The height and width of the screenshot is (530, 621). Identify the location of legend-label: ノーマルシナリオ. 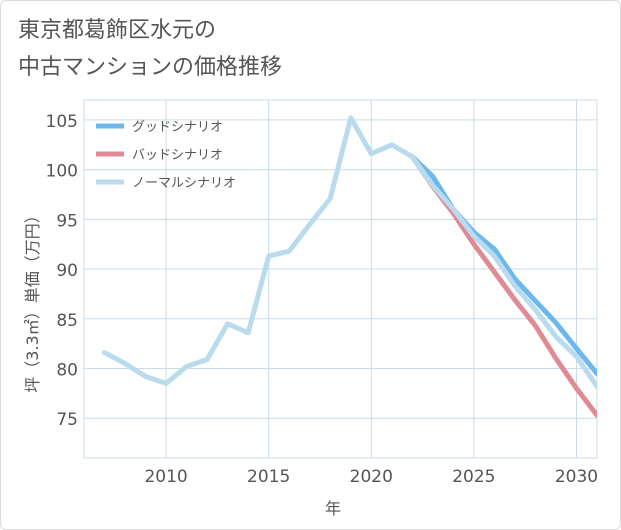
(184, 183).